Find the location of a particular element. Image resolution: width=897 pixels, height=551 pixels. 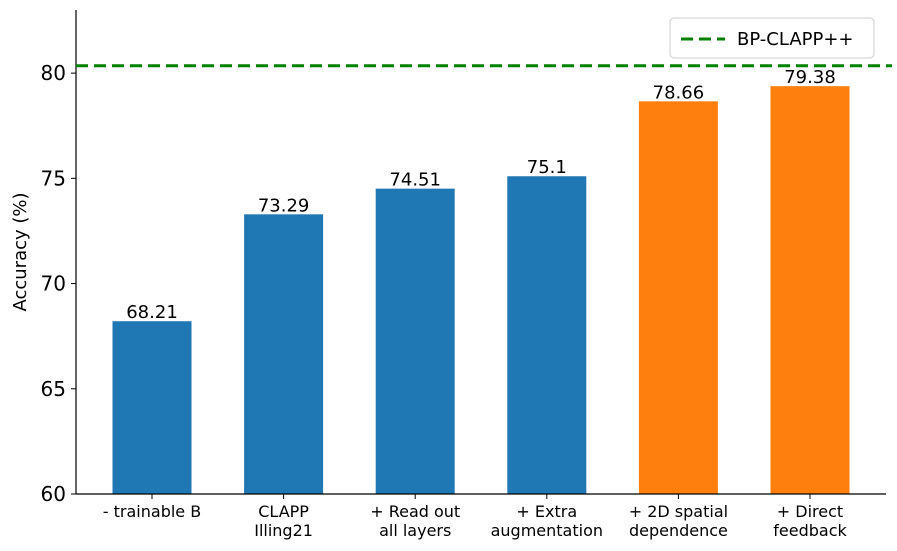

data-label-3: 75.1 is located at coordinates (547, 167).